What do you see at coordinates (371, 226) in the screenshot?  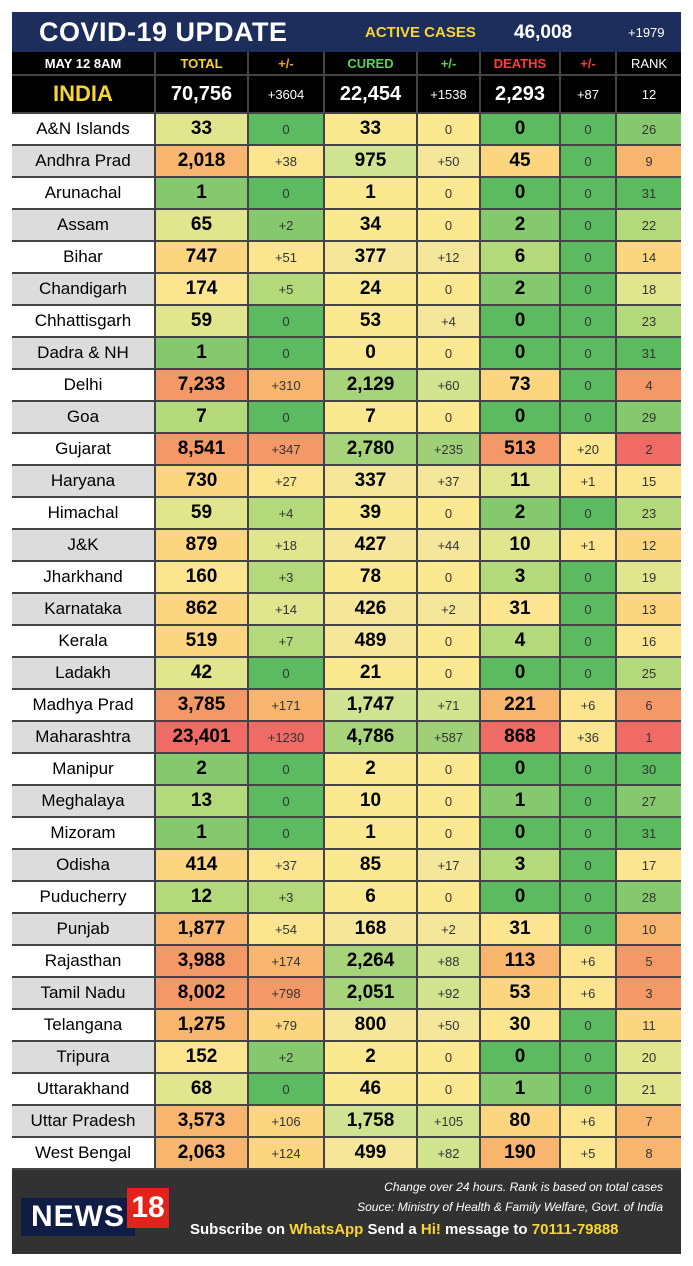 I see `state-cured: 34` at bounding box center [371, 226].